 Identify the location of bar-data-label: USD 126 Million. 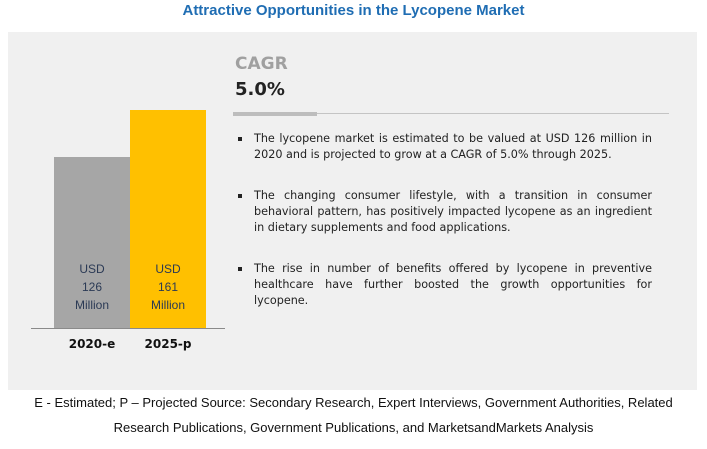
(92, 287).